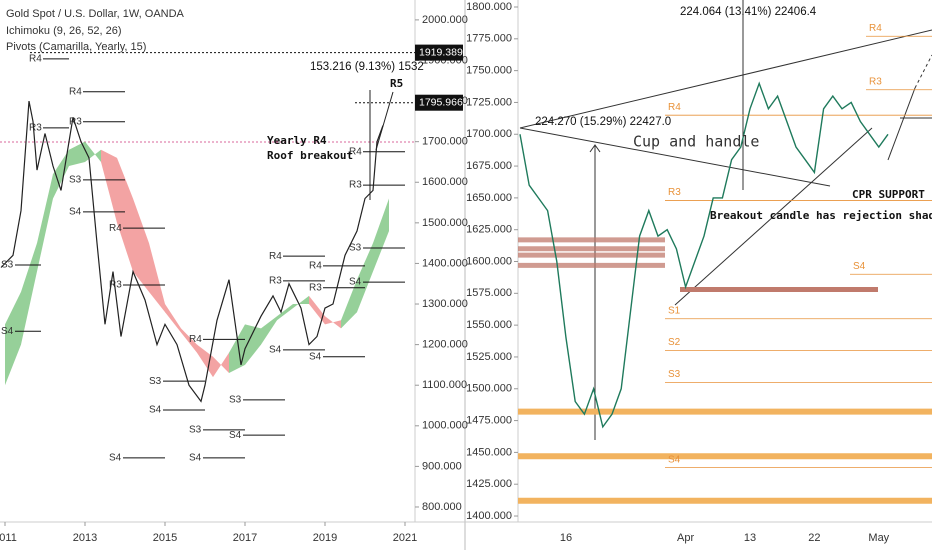 The width and height of the screenshot is (932, 550). I want to click on y-tick-label: 1800.000, so click(489, 7).